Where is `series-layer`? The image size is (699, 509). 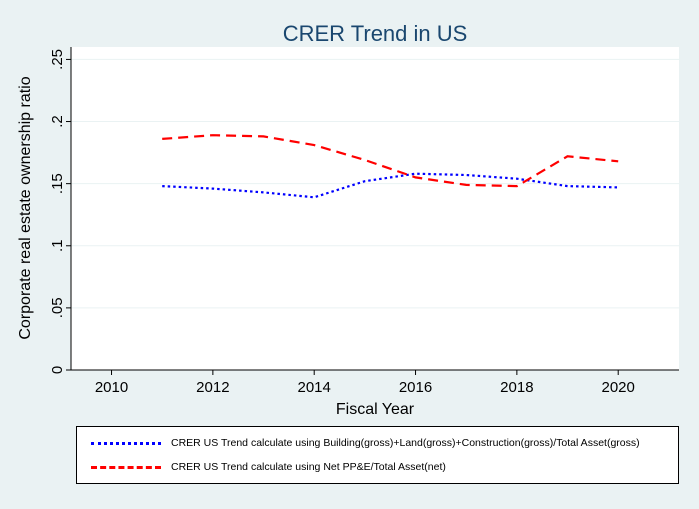 series-layer is located at coordinates (390, 166).